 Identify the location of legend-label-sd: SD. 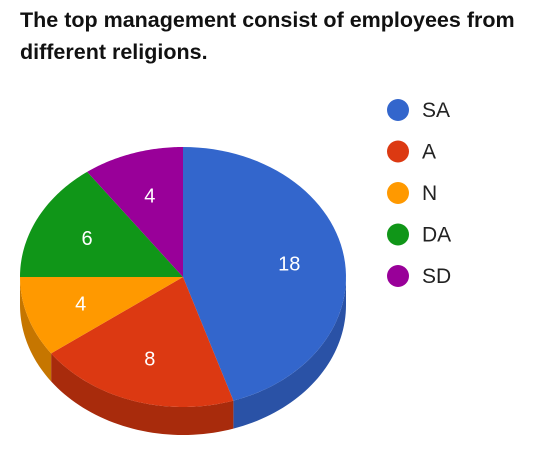
(436, 276).